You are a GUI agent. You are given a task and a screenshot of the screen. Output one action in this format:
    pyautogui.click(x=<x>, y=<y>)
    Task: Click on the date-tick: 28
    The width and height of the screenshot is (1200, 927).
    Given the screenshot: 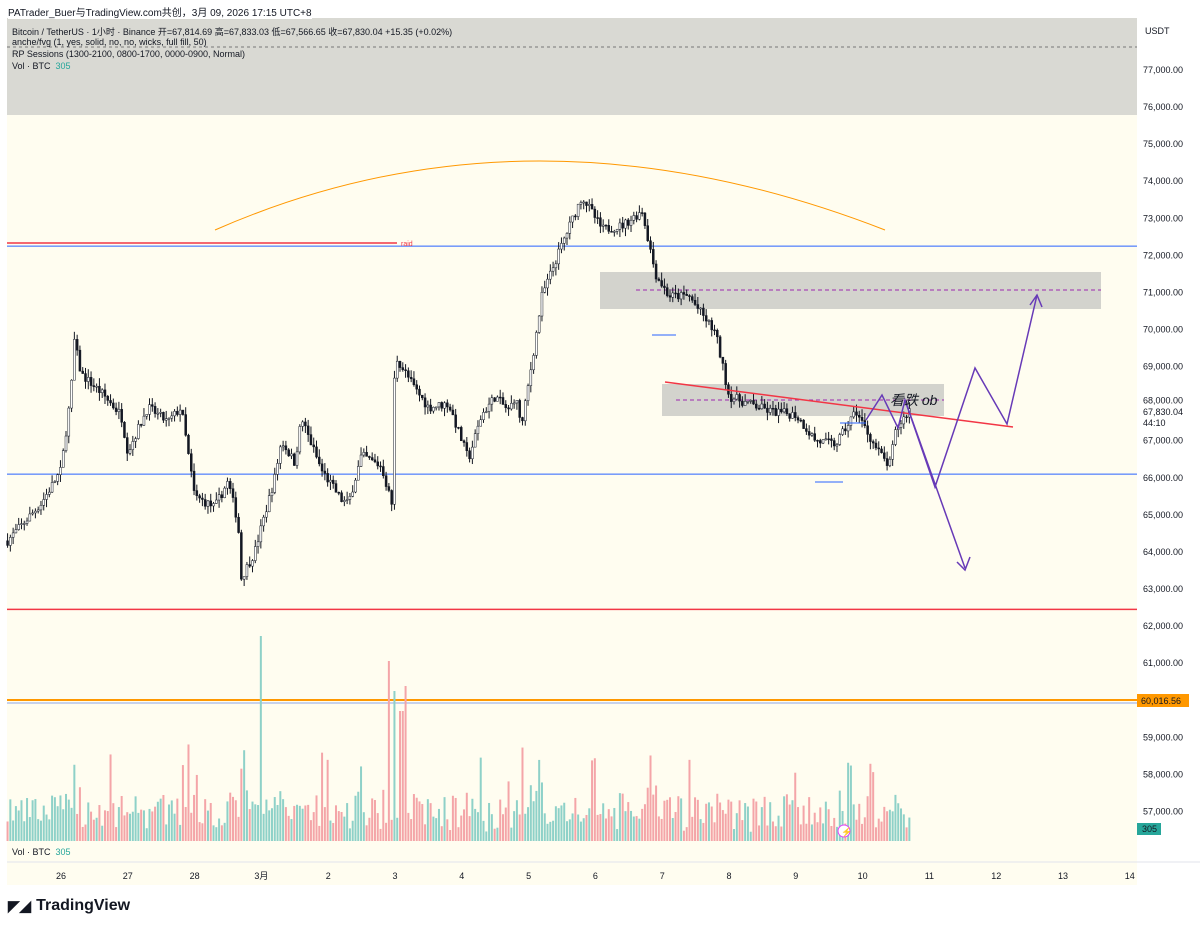 What is the action you would take?
    pyautogui.click(x=195, y=876)
    